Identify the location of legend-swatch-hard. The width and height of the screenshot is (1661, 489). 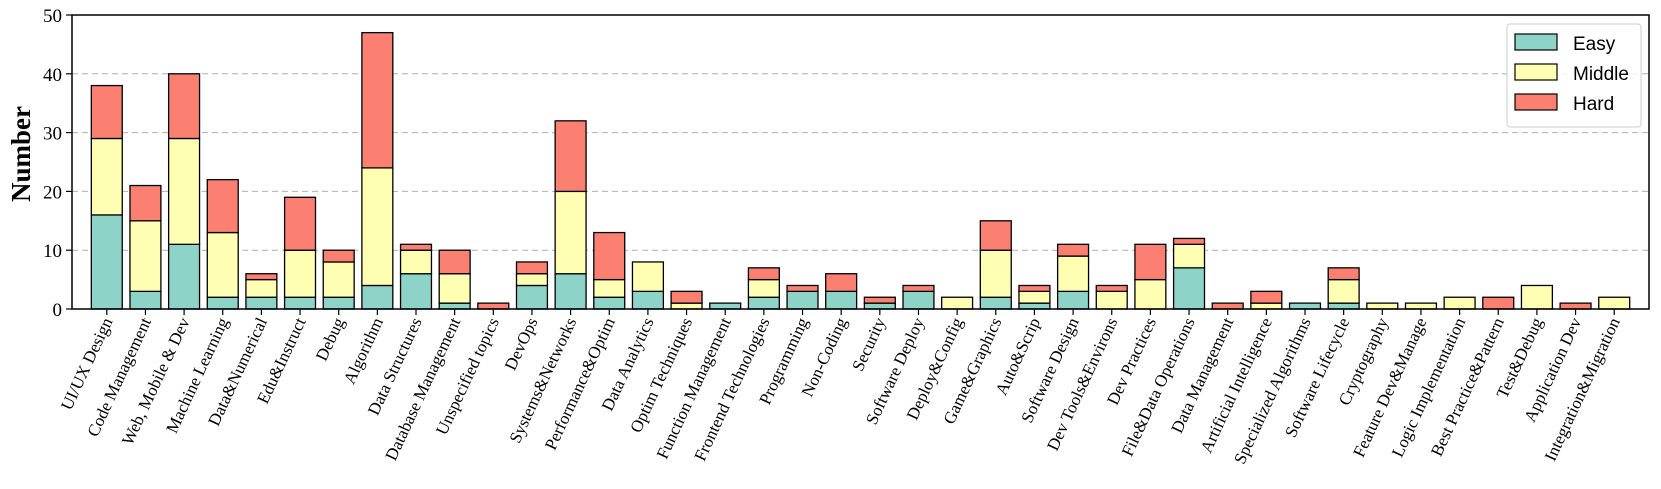
(1536, 102).